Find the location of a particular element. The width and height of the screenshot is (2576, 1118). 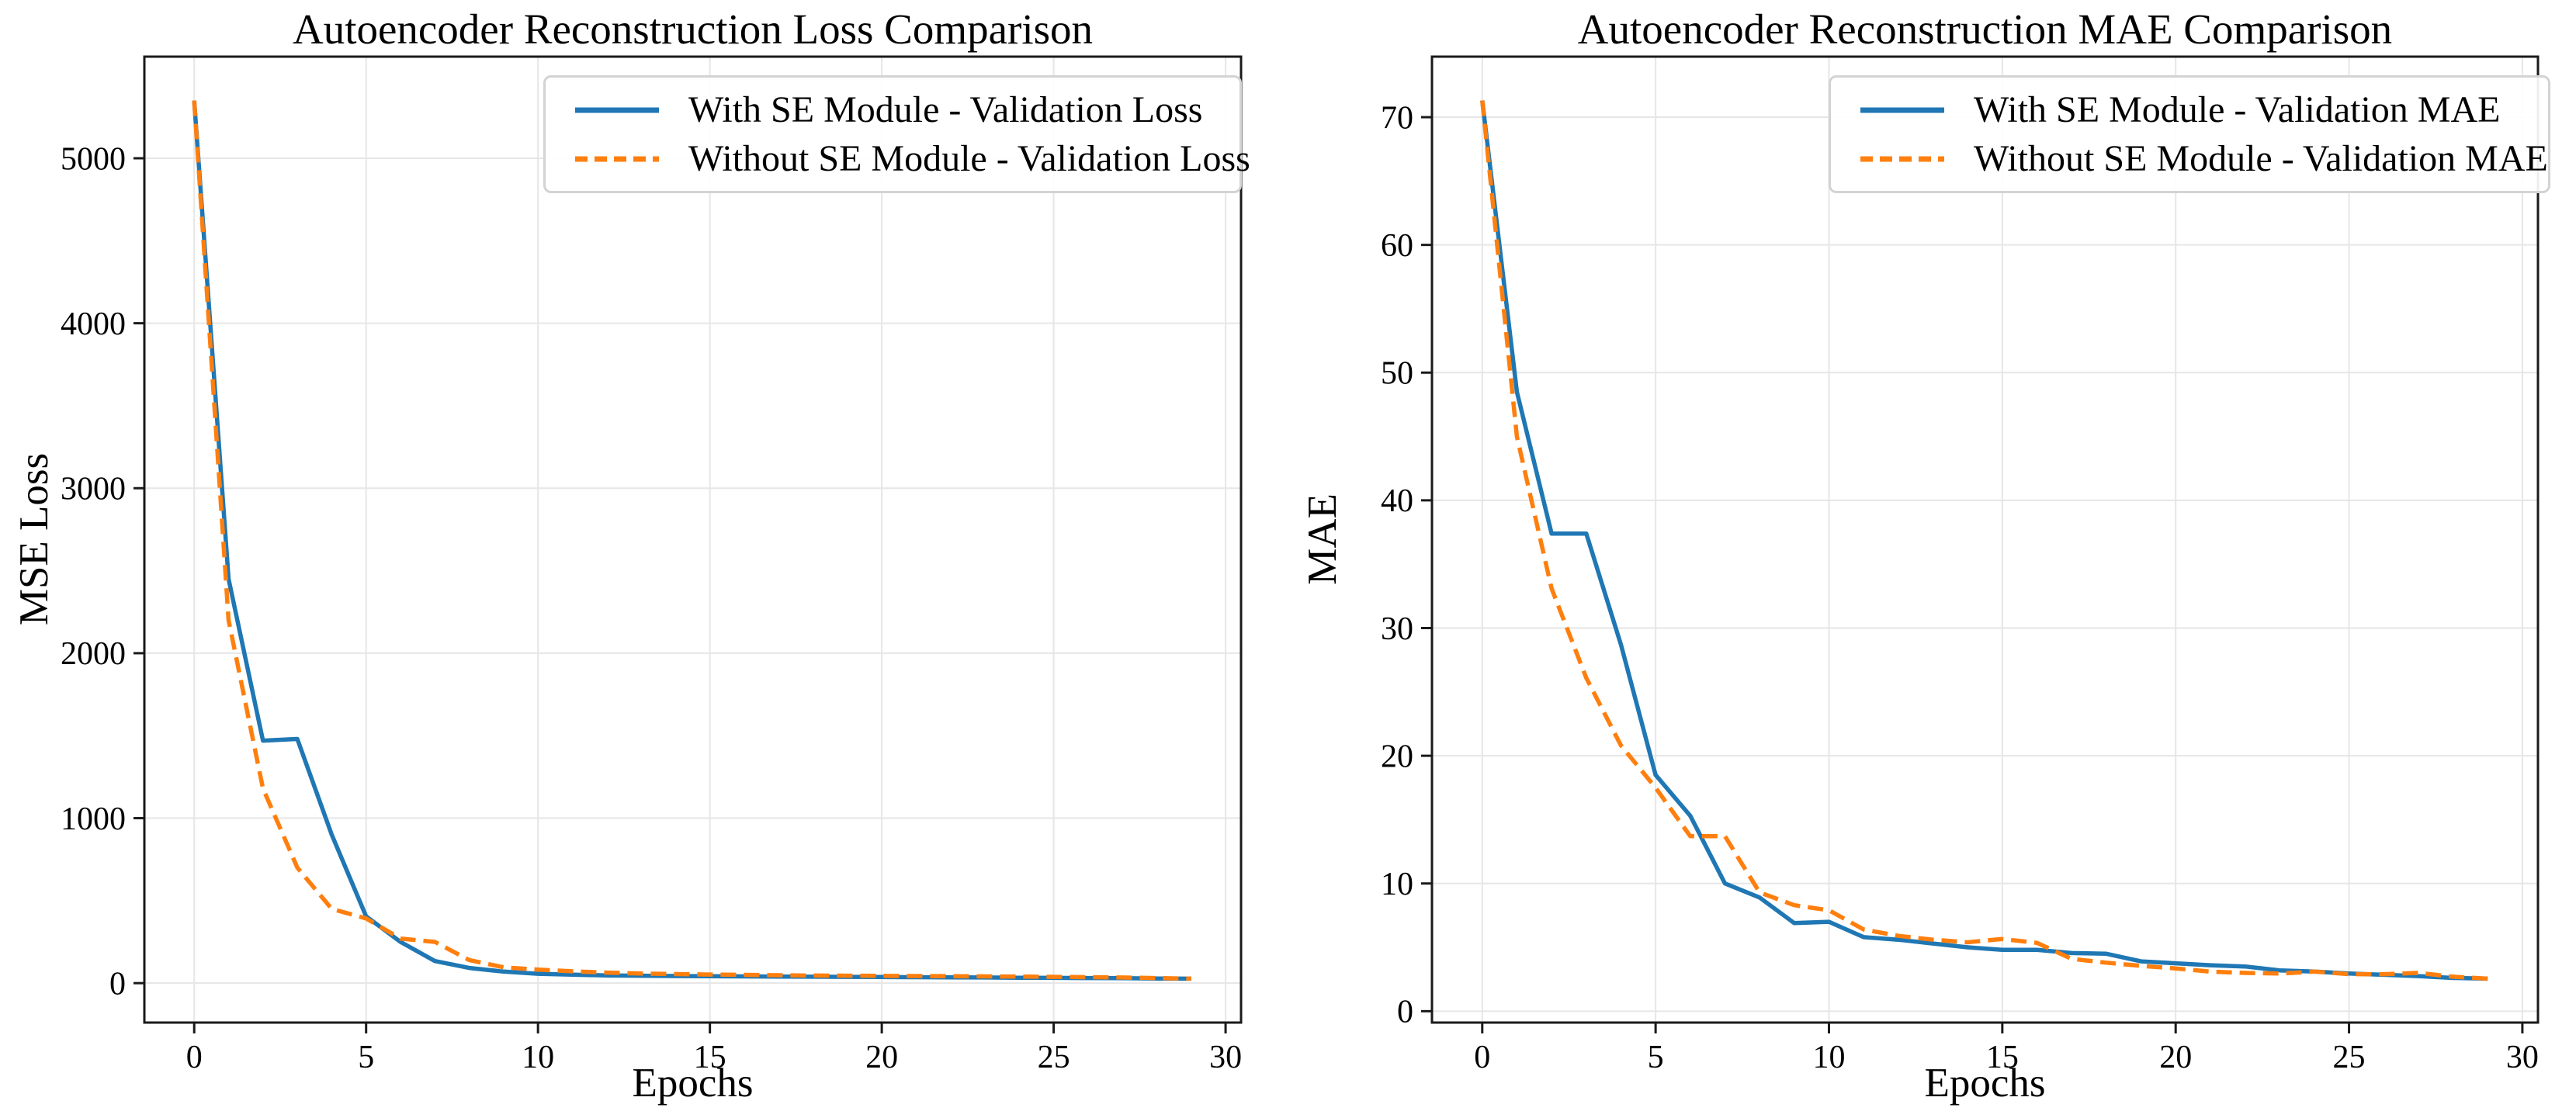

legend-item: With SE Module - Validation Loss is located at coordinates (895, 109).